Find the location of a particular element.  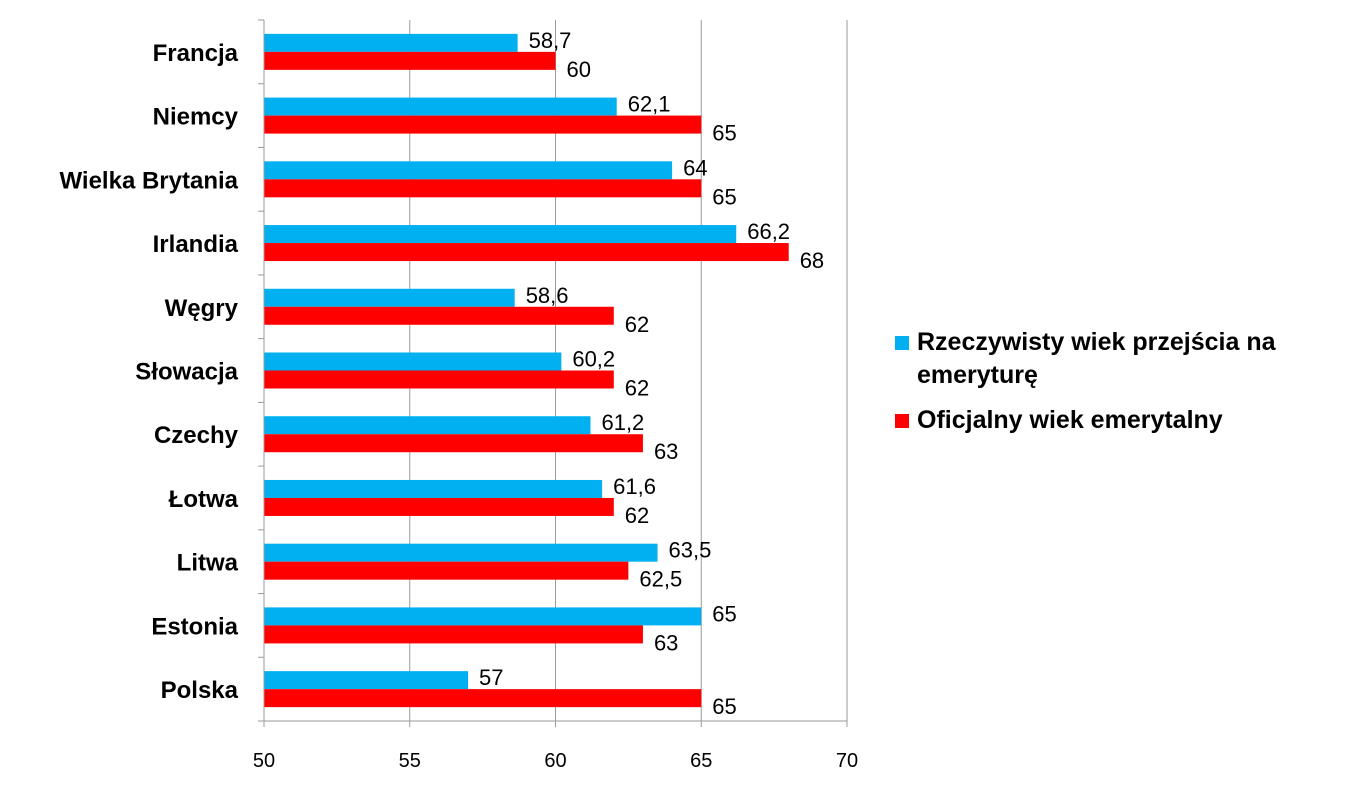

data-label-official: 60 is located at coordinates (579, 69).